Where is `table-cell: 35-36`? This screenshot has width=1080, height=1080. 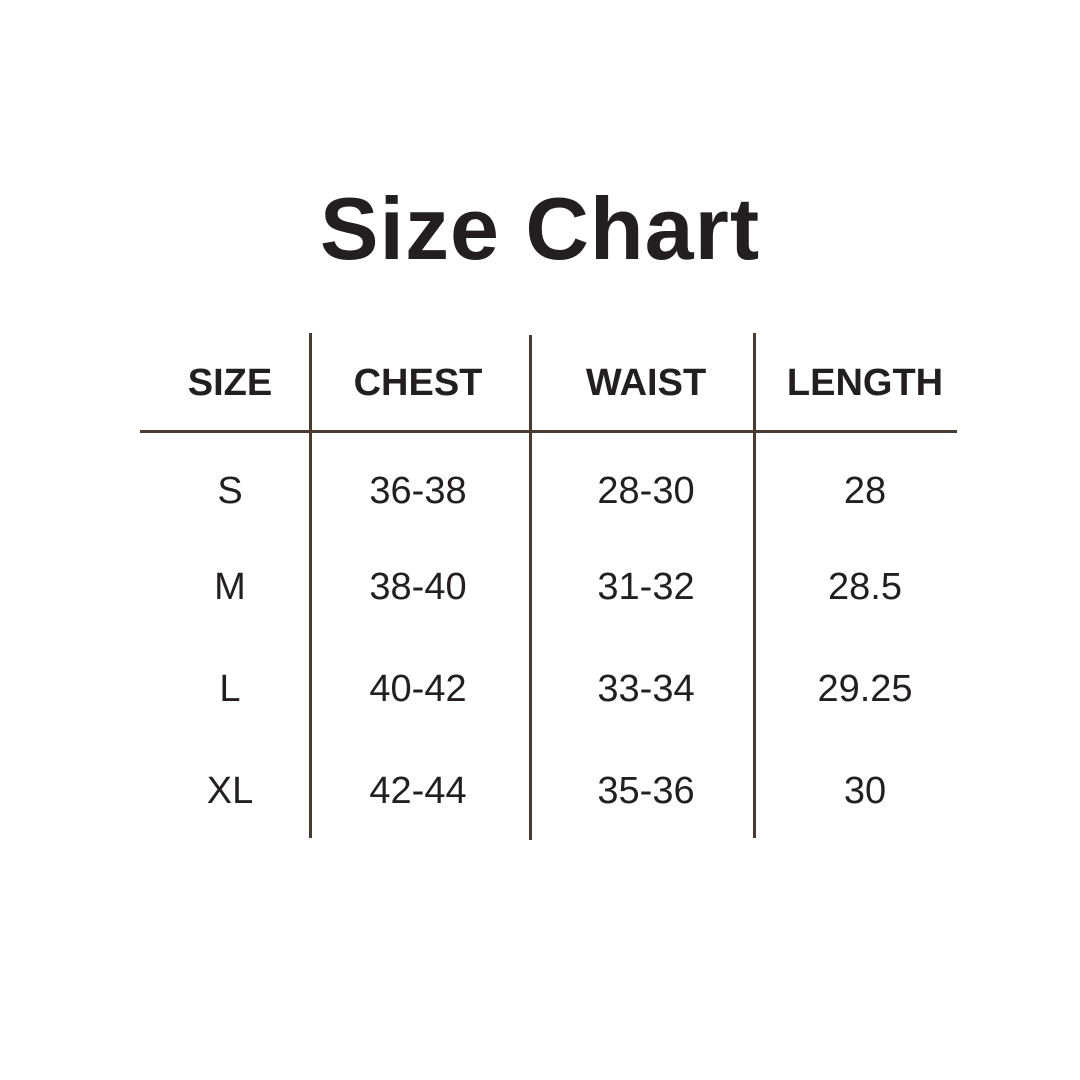 table-cell: 35-36 is located at coordinates (646, 791).